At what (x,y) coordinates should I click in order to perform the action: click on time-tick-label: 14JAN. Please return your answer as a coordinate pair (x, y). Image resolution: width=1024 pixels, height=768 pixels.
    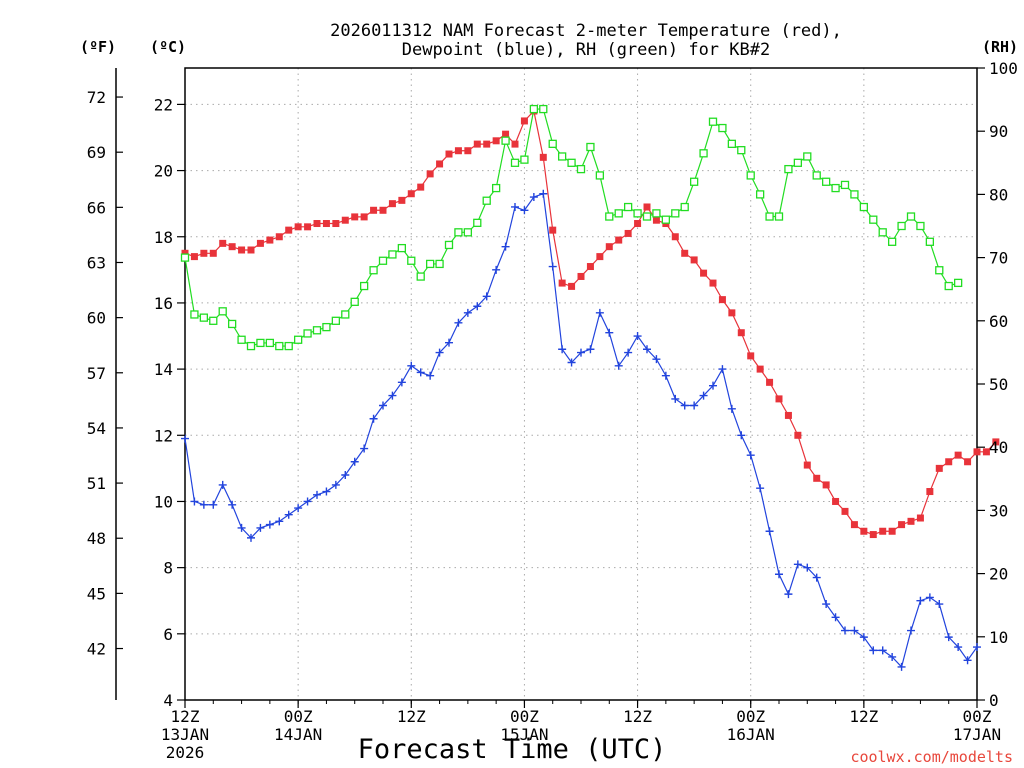
    Looking at the image, I should click on (298, 734).